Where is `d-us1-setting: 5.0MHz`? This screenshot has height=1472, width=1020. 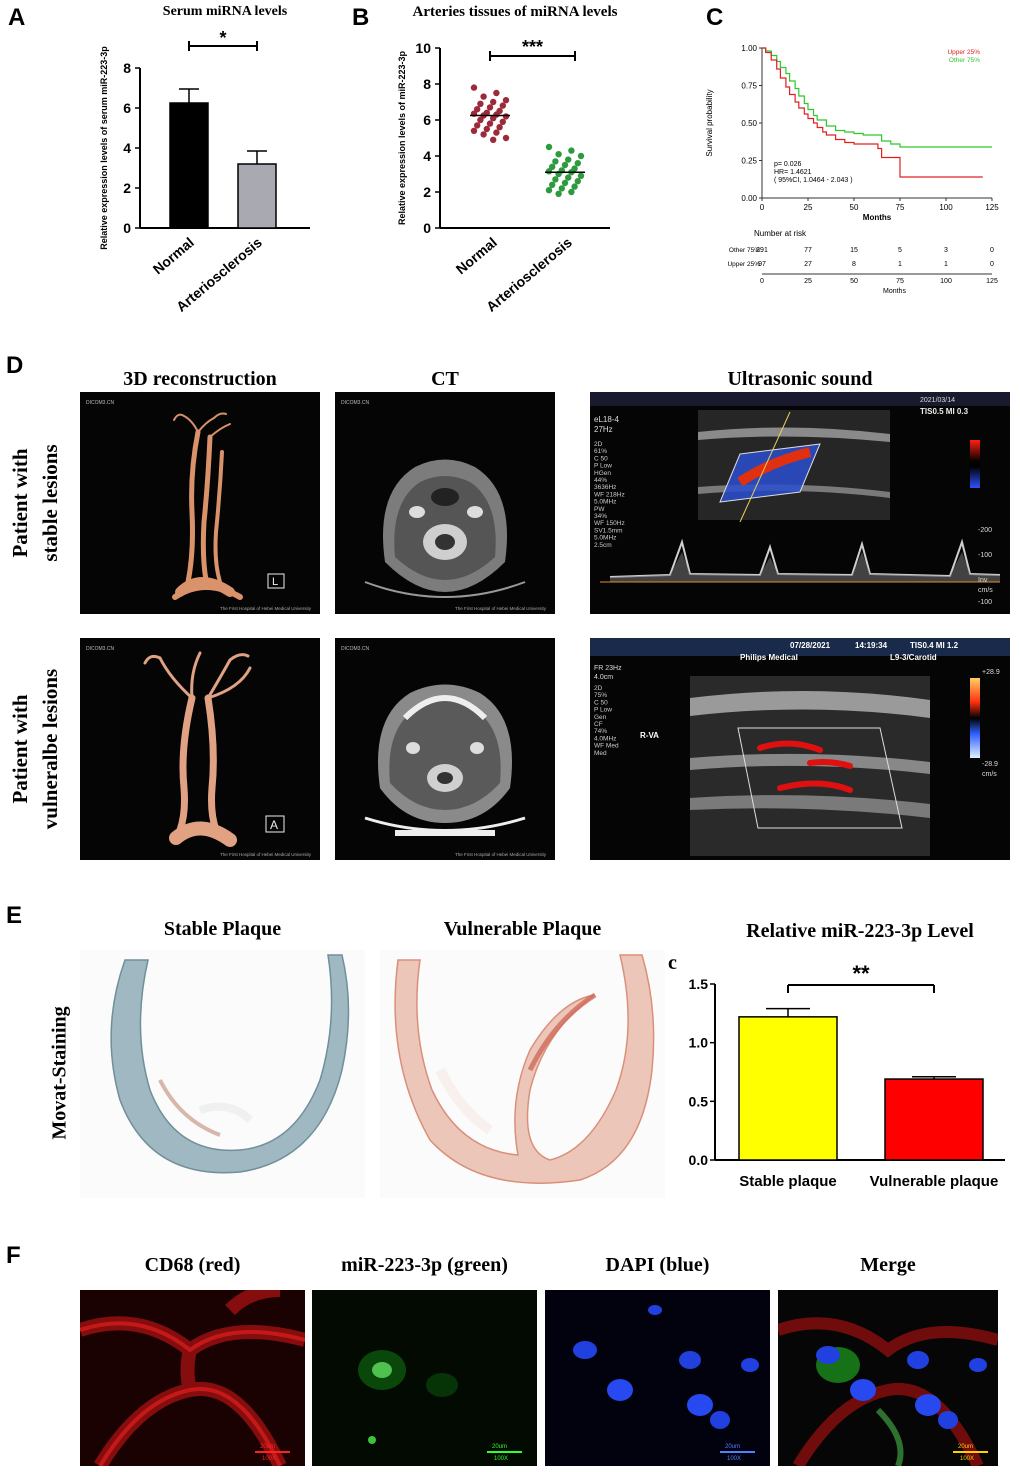
d-us1-setting: 5.0MHz is located at coordinates (605, 502).